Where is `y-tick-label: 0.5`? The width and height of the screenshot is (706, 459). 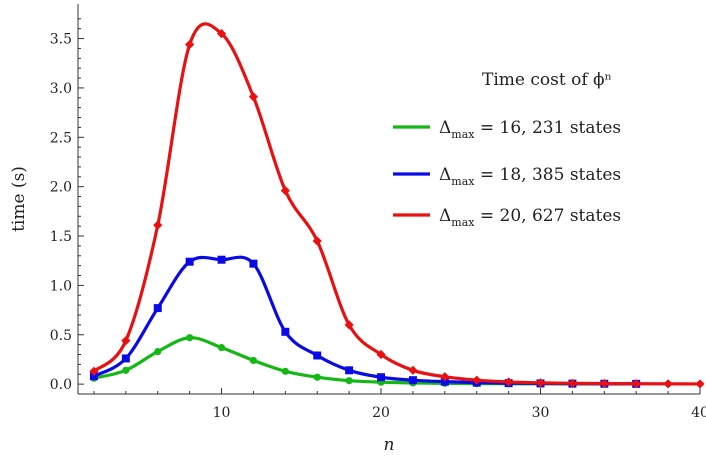 y-tick-label: 0.5 is located at coordinates (61, 336).